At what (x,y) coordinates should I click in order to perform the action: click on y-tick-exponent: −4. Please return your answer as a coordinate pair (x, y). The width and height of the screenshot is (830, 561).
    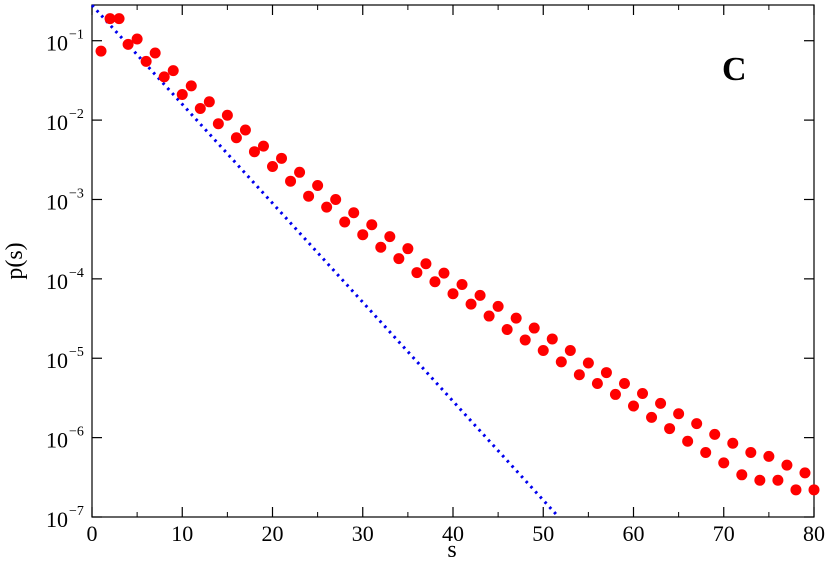
    Looking at the image, I should click on (76, 273).